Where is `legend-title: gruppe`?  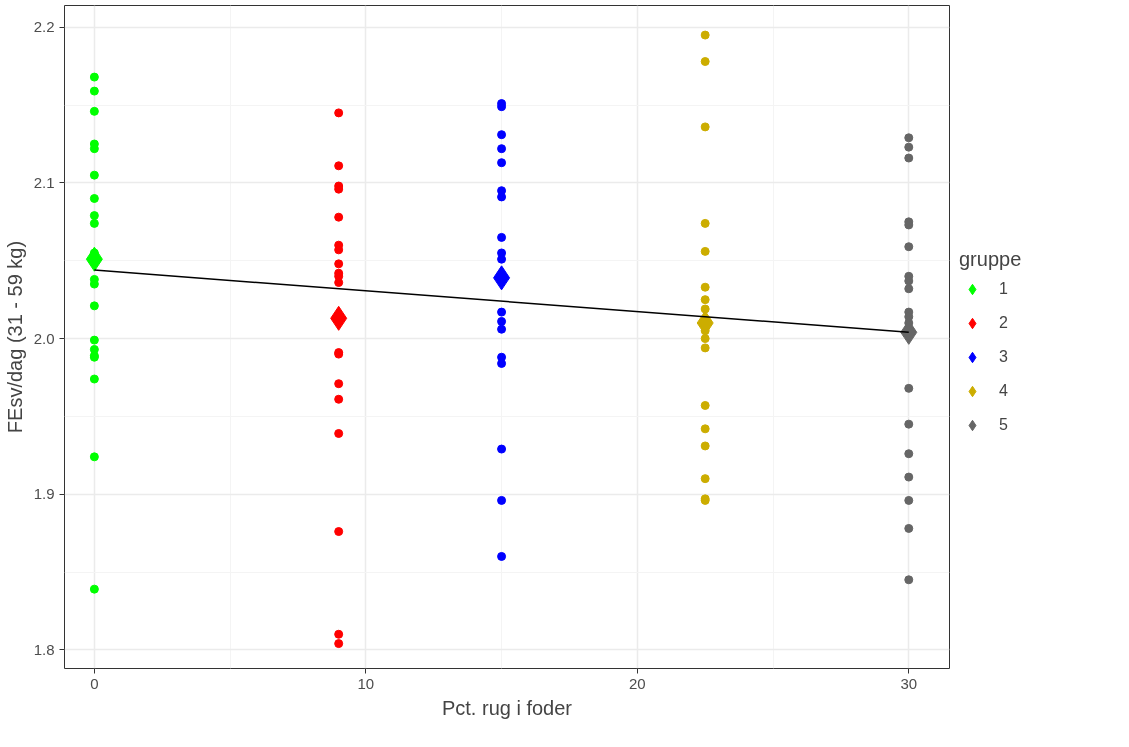 legend-title: gruppe is located at coordinates (990, 259).